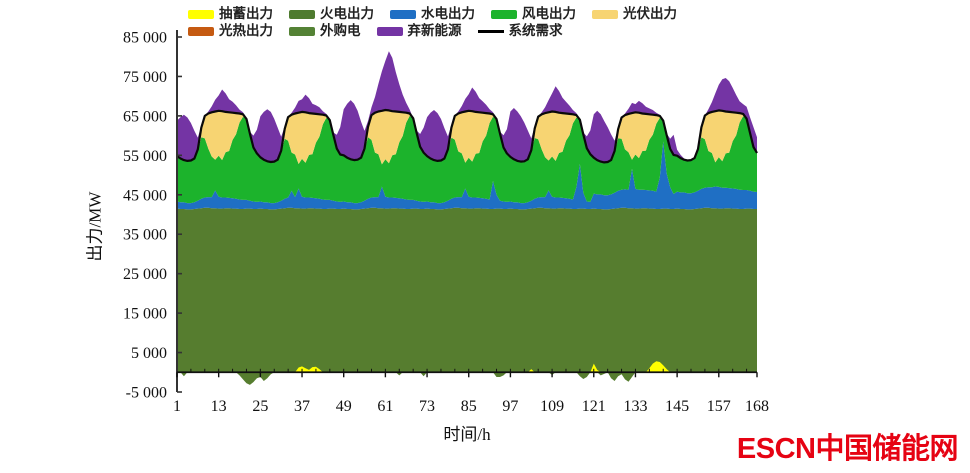  I want to click on y-tick-label: 75 000, so click(145, 77).